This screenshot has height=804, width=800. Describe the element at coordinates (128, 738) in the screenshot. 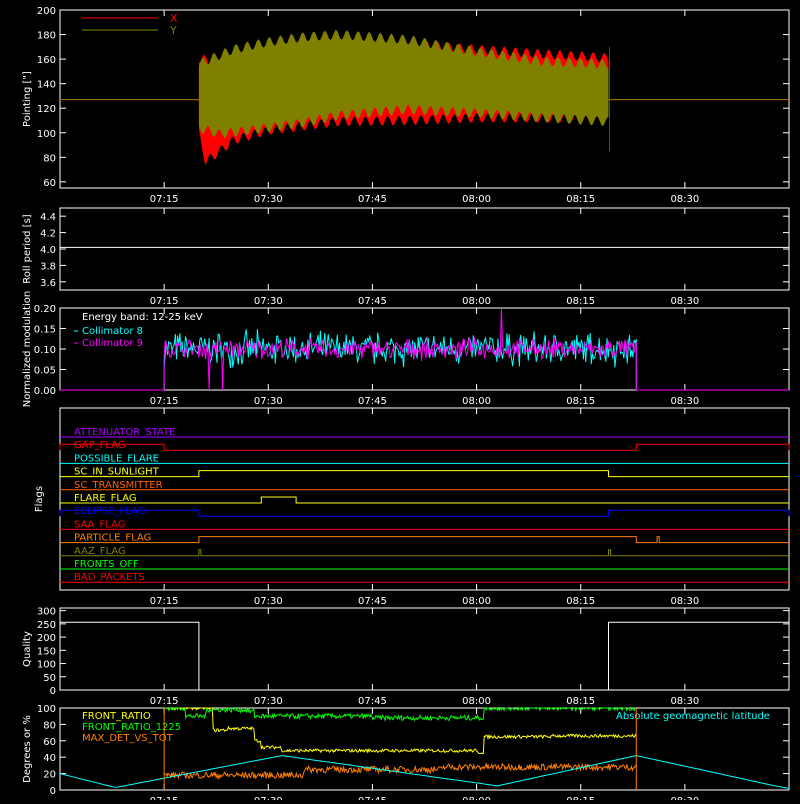

I see `legend-label-max-det-vs-tot: MAX_DET_VS_TOT` at that location.